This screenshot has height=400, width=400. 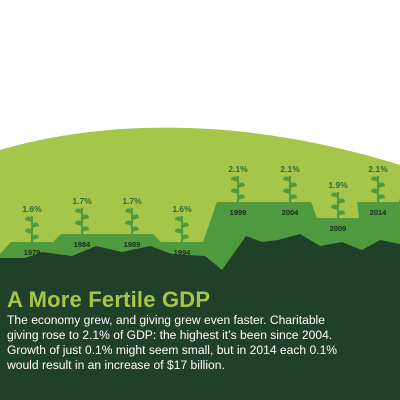 I want to click on year-label: 2014, so click(x=379, y=212).